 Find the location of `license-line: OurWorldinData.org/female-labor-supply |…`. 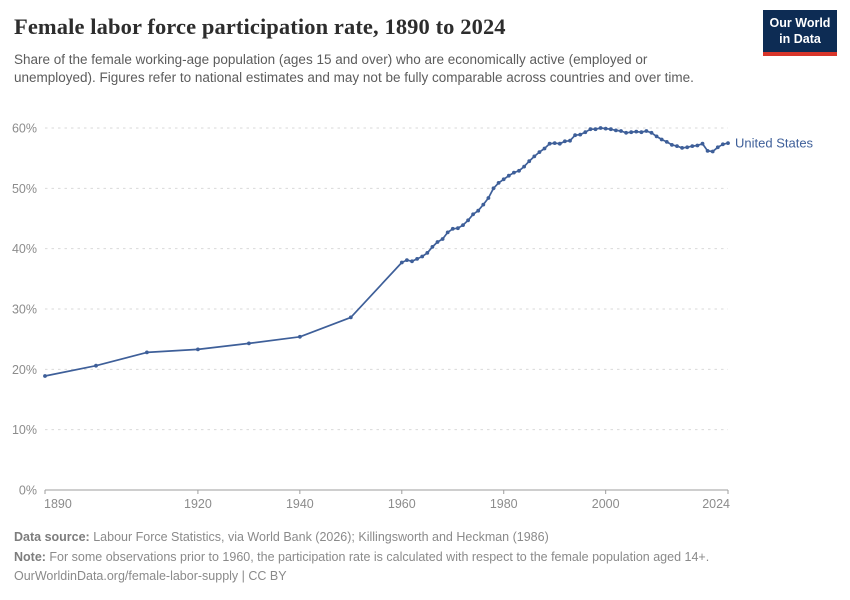

license-line: OurWorldinData.org/female-labor-supply |… is located at coordinates (150, 576).